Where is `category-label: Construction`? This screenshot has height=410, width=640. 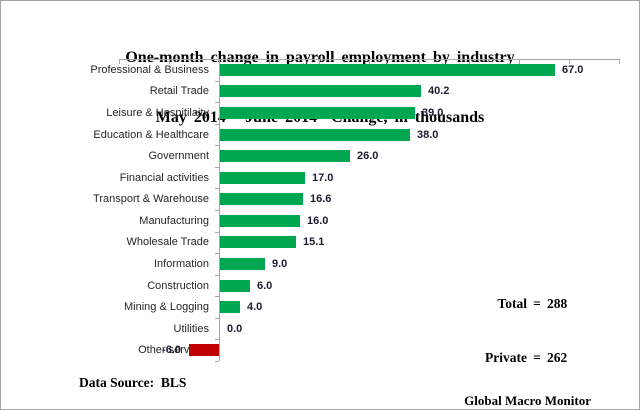
category-label: Construction is located at coordinates (178, 286).